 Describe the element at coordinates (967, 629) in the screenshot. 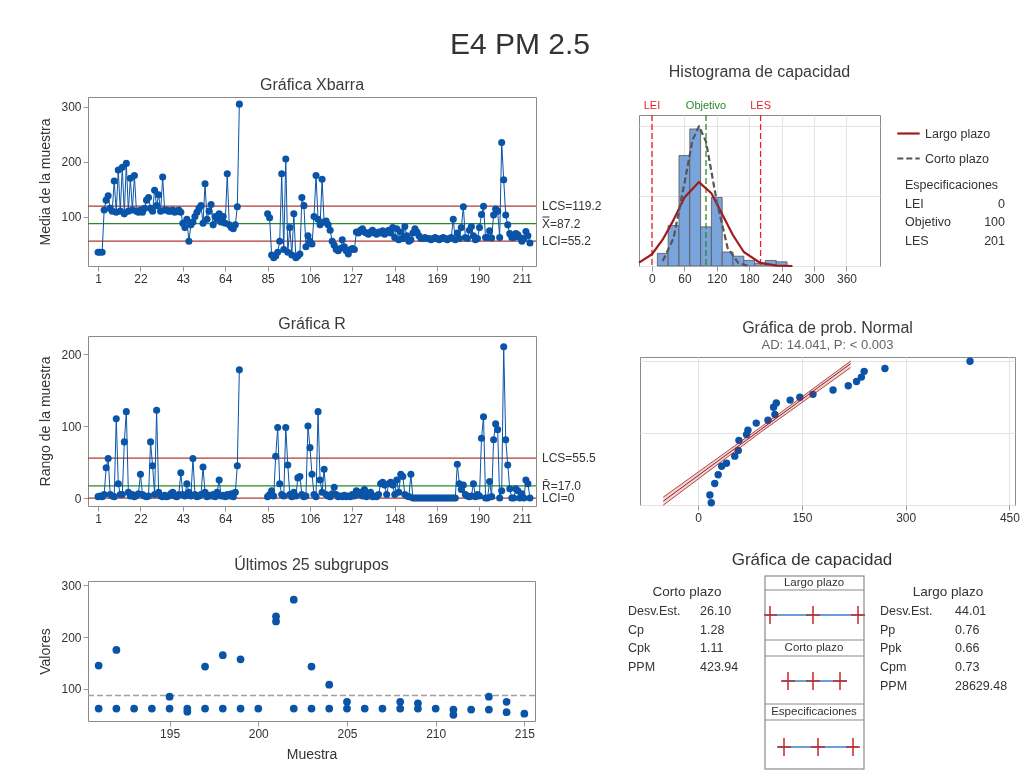

I see `text: 0.76` at that location.